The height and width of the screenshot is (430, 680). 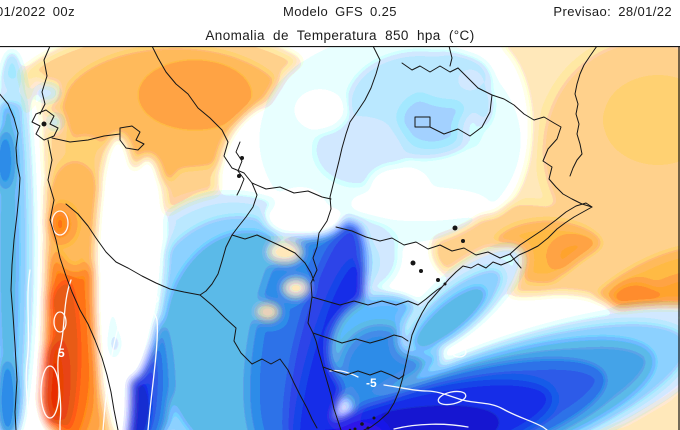 I want to click on border-bolivia-link, so click(x=86, y=138).